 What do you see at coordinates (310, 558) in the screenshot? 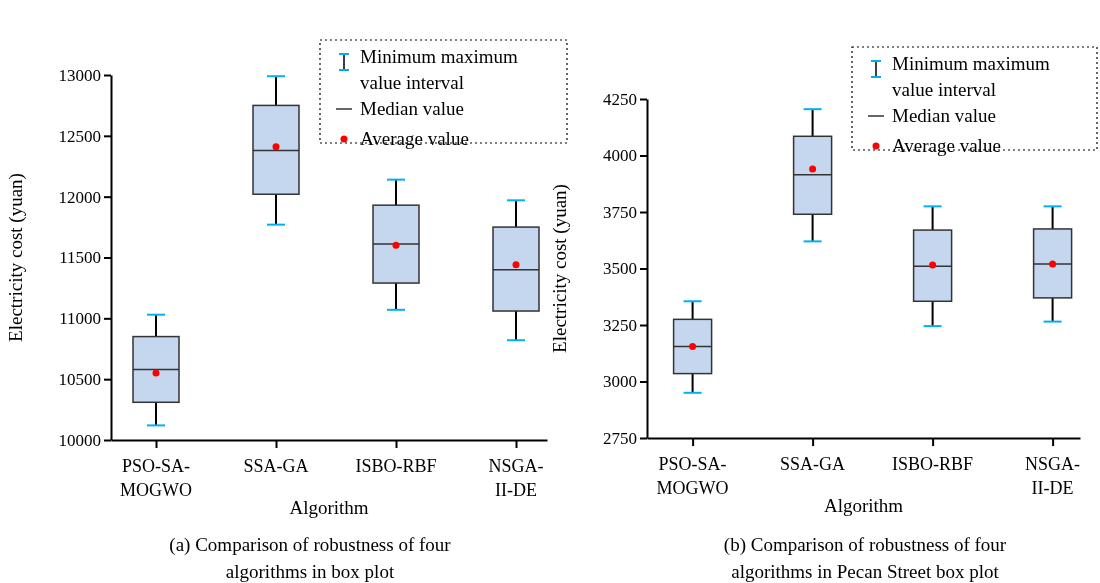
I see `text: (a) Comparison of robustness of four algorithms in box plot` at bounding box center [310, 558].